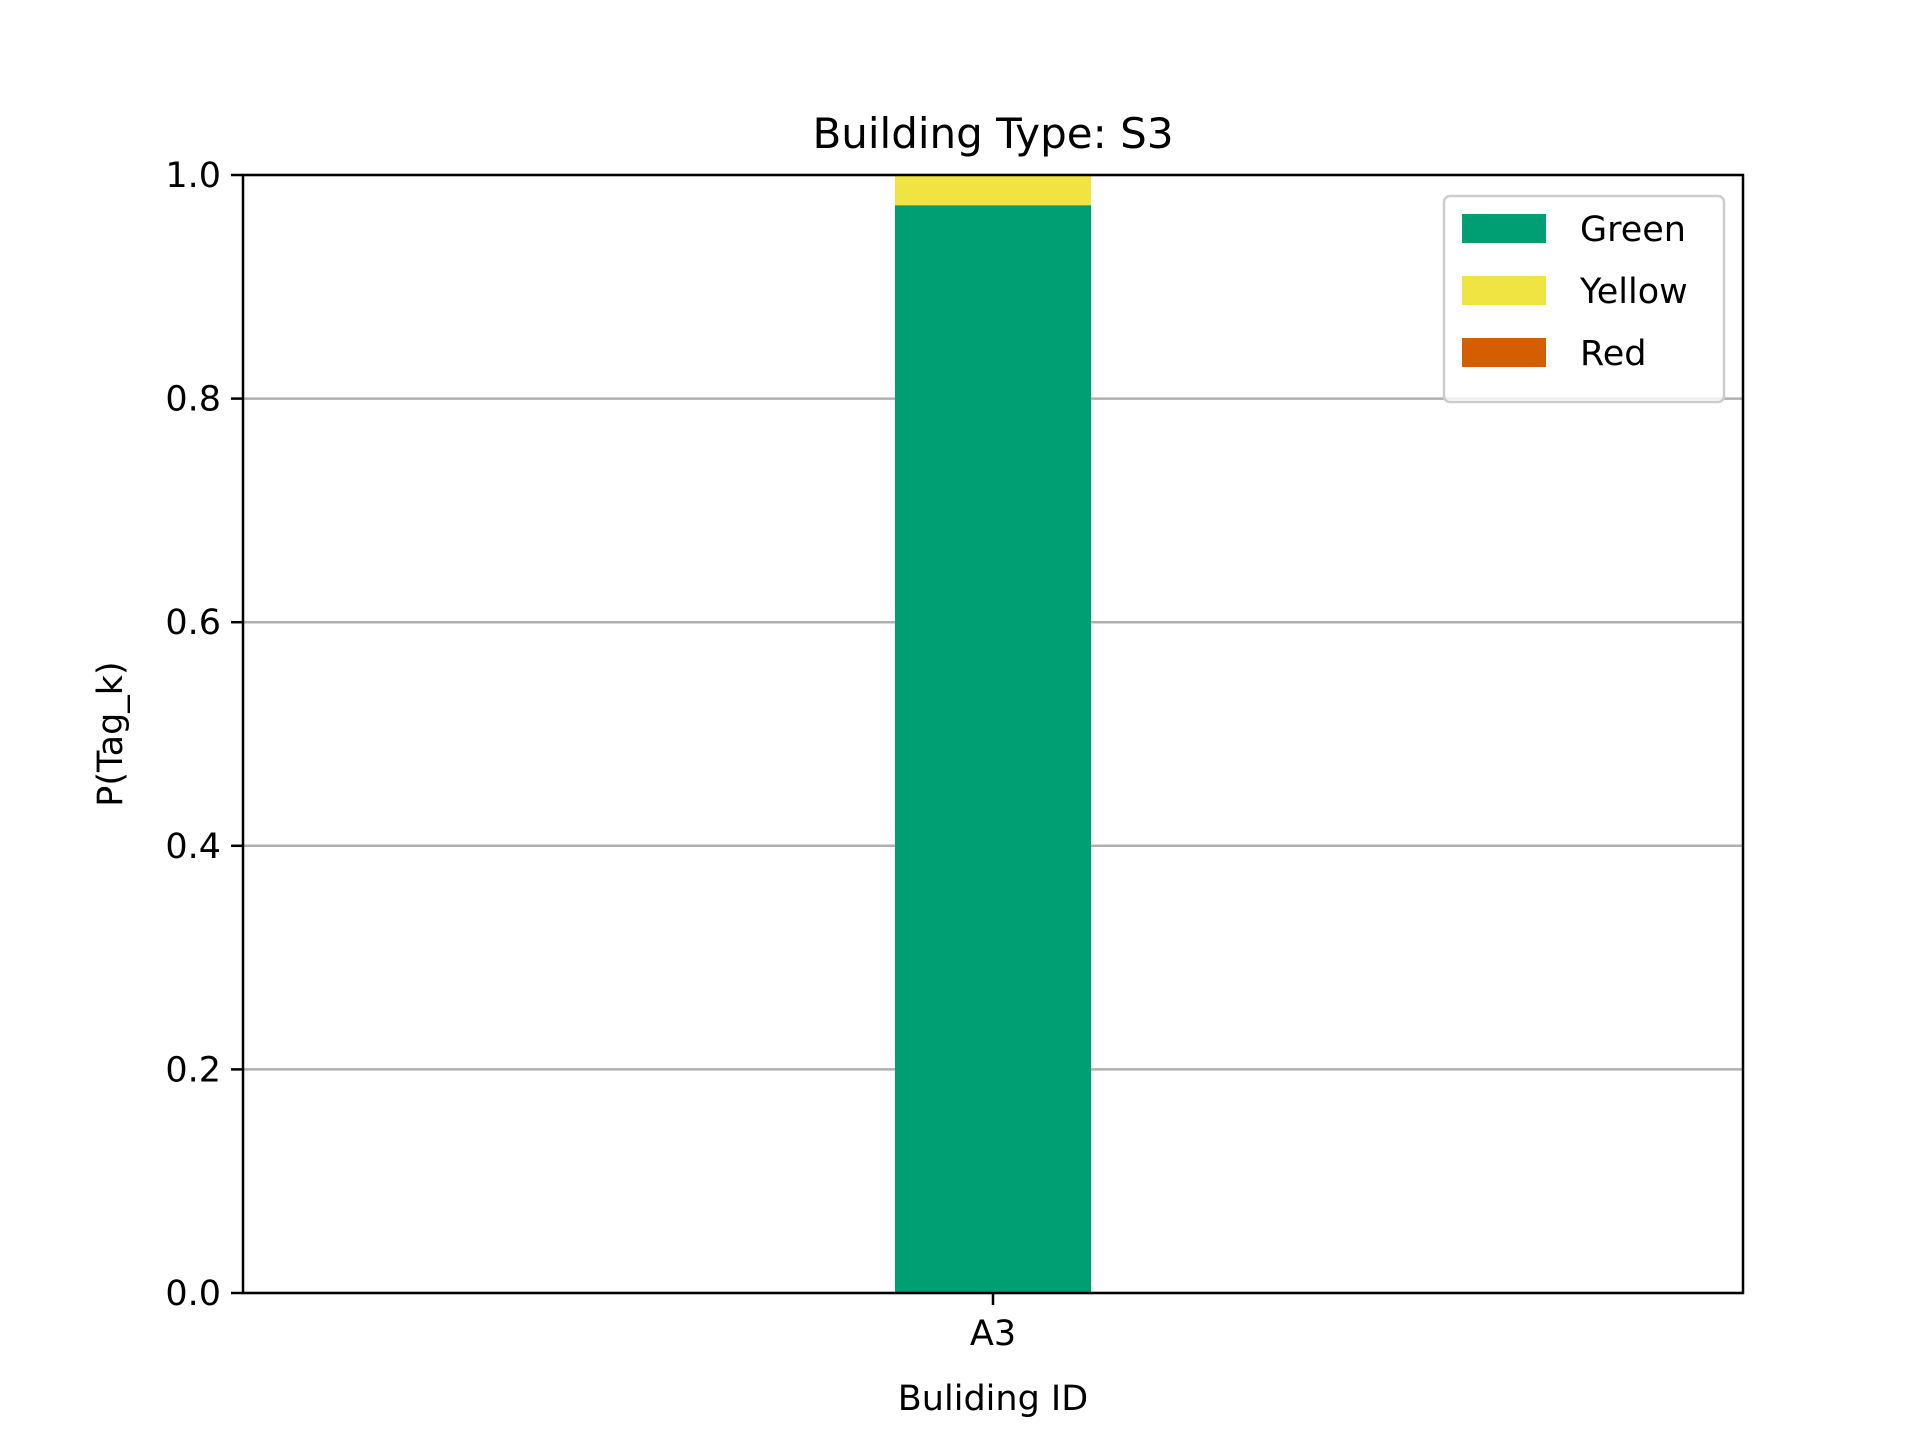 Image resolution: width=1920 pixels, height=1440 pixels. What do you see at coordinates (1633, 230) in the screenshot?
I see `legend-label-green: Green` at bounding box center [1633, 230].